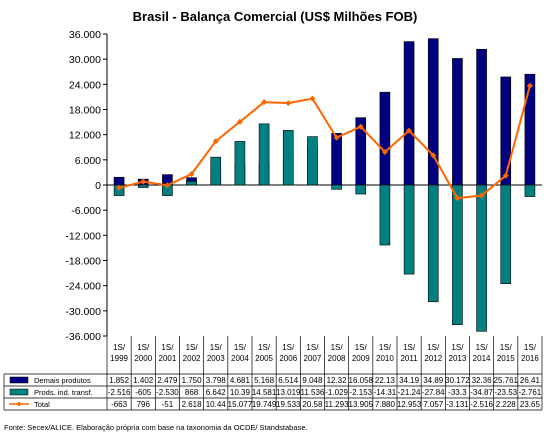 This screenshot has height=440, width=550. What do you see at coordinates (240, 404) in the screenshot?
I see `table-cell: 15.077` at bounding box center [240, 404].